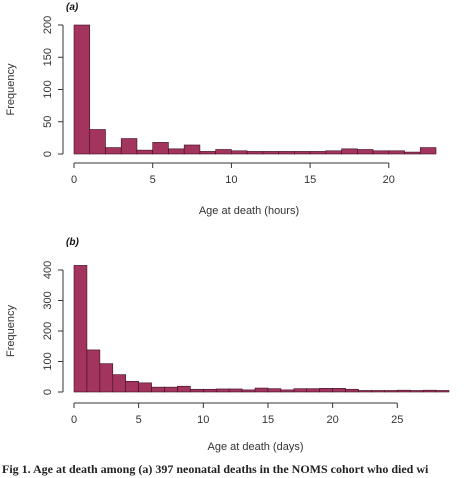  What do you see at coordinates (153, 180) in the screenshot?
I see `x-tick-label-a-5: 5` at bounding box center [153, 180].